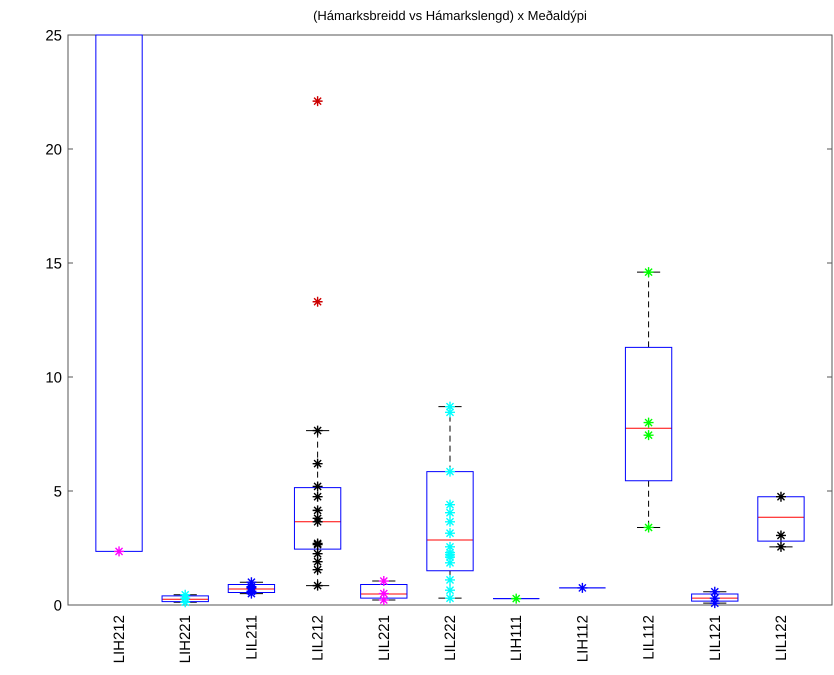 This screenshot has height=675, width=834. Describe the element at coordinates (53, 35) in the screenshot. I see `y-tick-label: 25` at that location.